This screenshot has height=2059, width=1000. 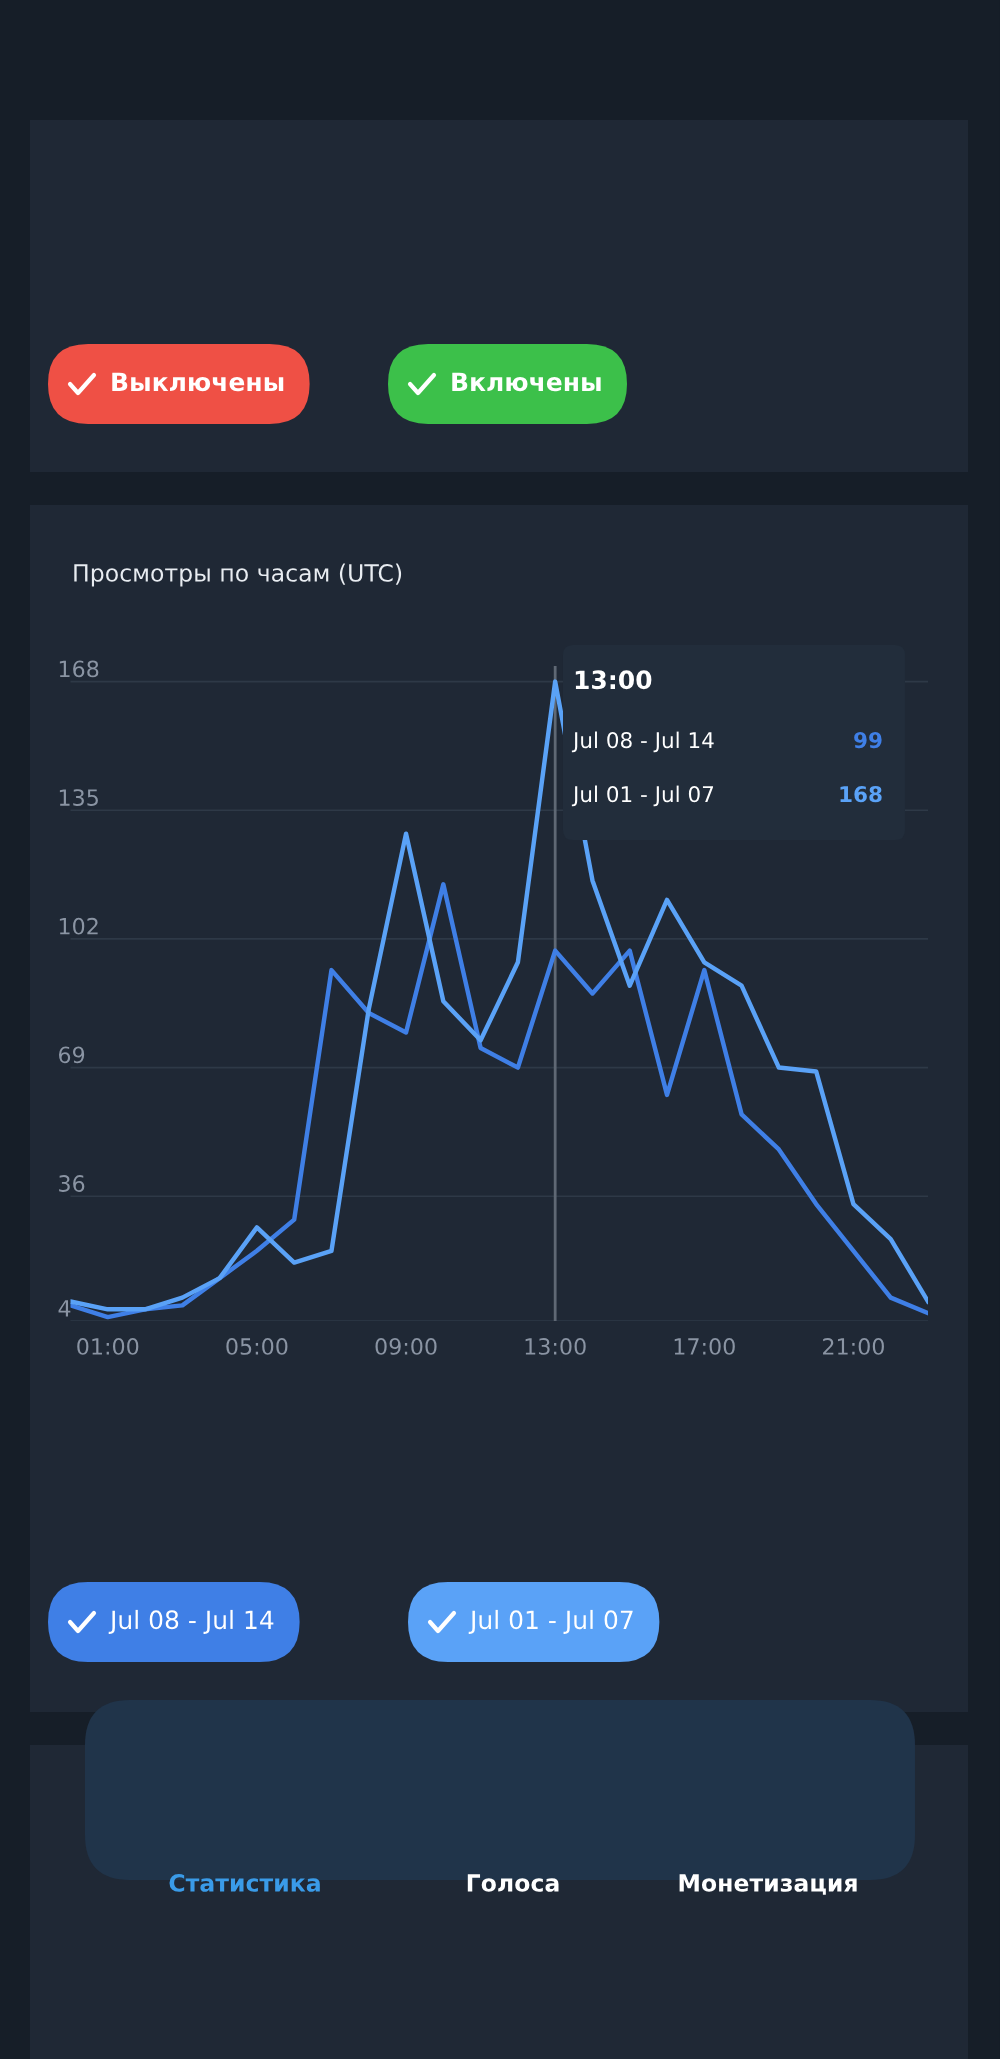 I want to click on y-tick-label: 135, so click(x=78, y=797).